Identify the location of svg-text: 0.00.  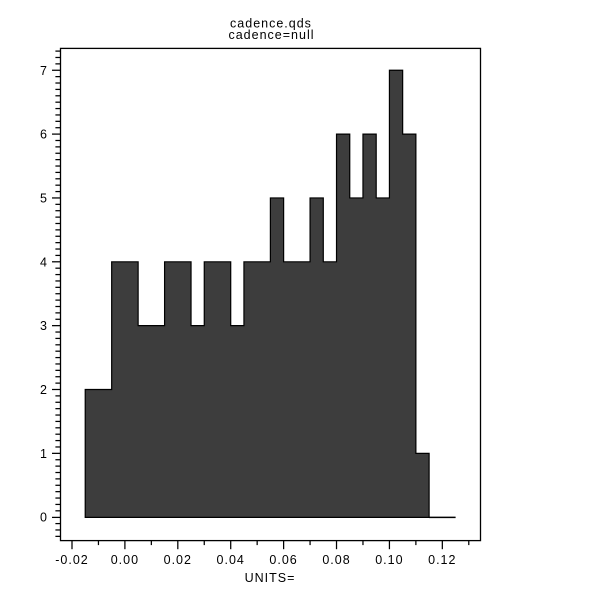
(125, 560).